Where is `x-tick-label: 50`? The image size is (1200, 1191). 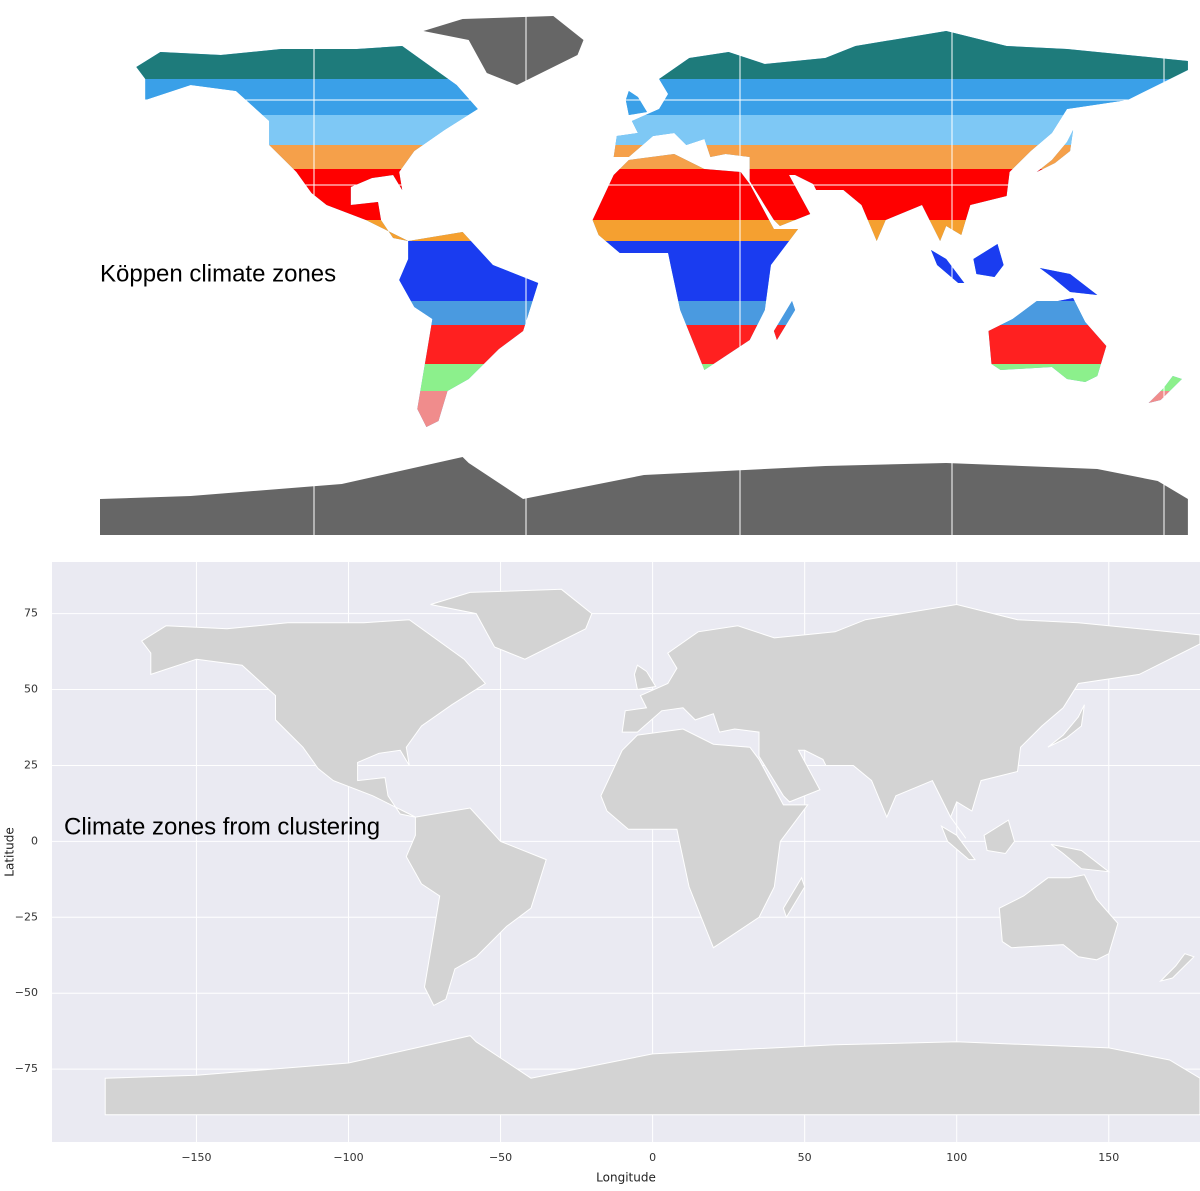
x-tick-label: 50 is located at coordinates (805, 1157).